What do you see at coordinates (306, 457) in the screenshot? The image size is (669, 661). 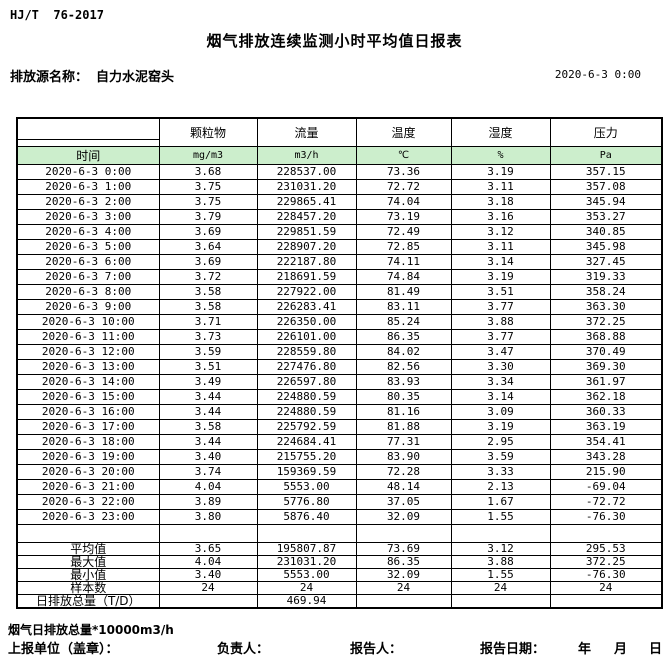 I see `flow-value-cell: 215755.20` at bounding box center [306, 457].